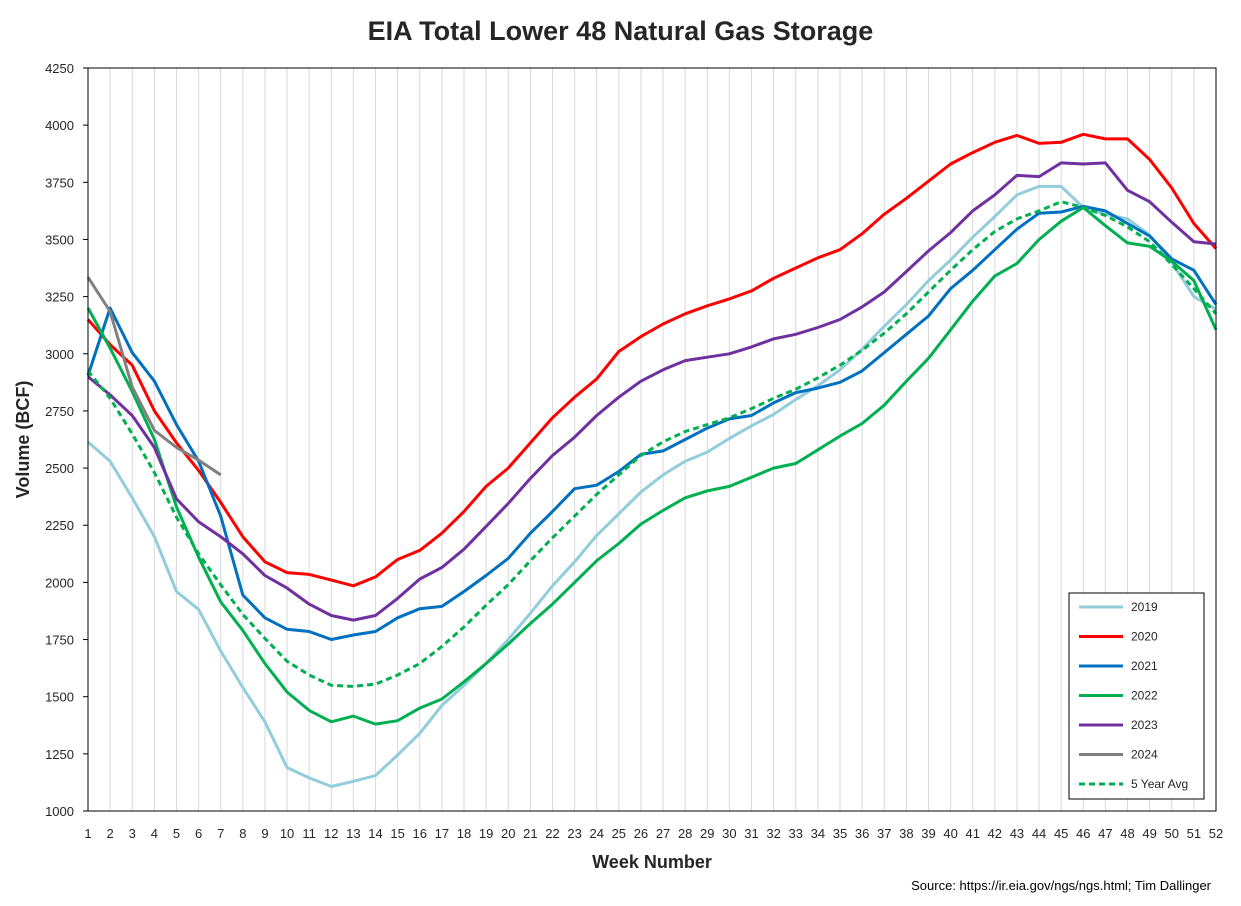 The image size is (1241, 906). What do you see at coordinates (23, 440) in the screenshot?
I see `y-axis-label: Volume (BCF)` at bounding box center [23, 440].